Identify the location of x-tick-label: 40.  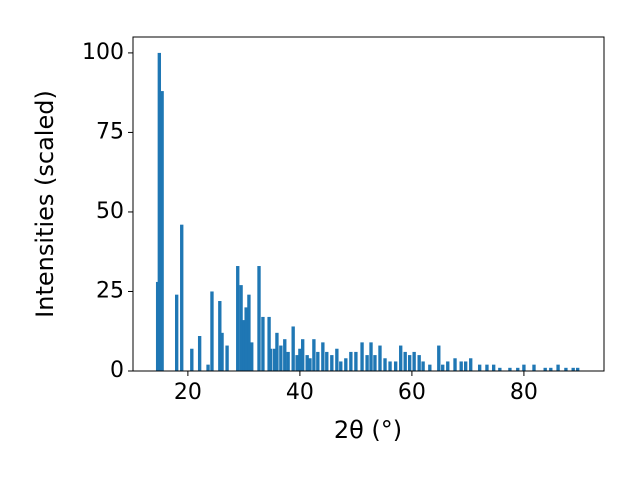
(300, 392).